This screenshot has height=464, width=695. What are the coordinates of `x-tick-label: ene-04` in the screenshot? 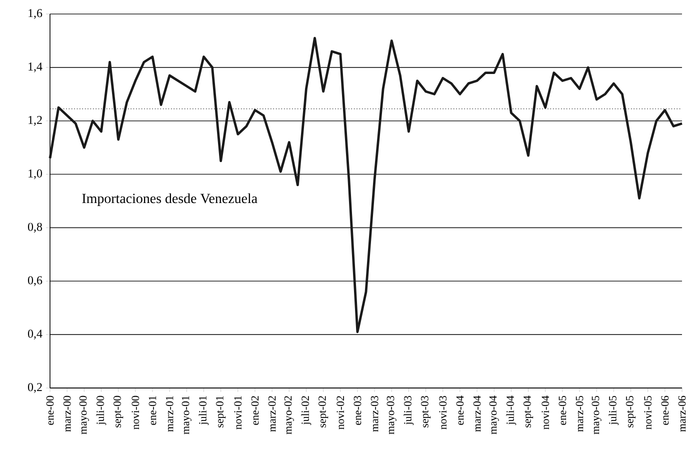 It's located at (460, 410).